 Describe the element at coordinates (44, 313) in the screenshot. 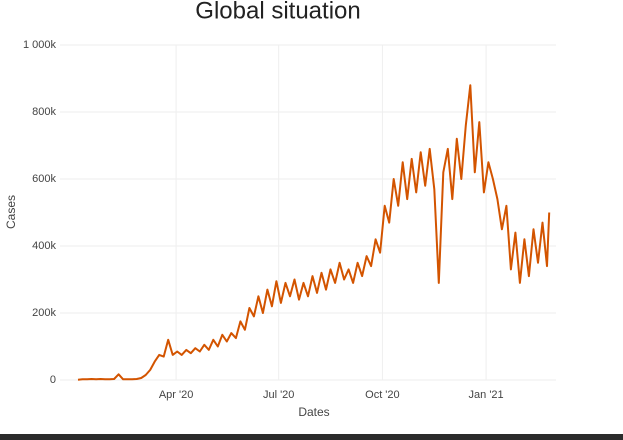

I see `y-tick-label: 200k` at that location.